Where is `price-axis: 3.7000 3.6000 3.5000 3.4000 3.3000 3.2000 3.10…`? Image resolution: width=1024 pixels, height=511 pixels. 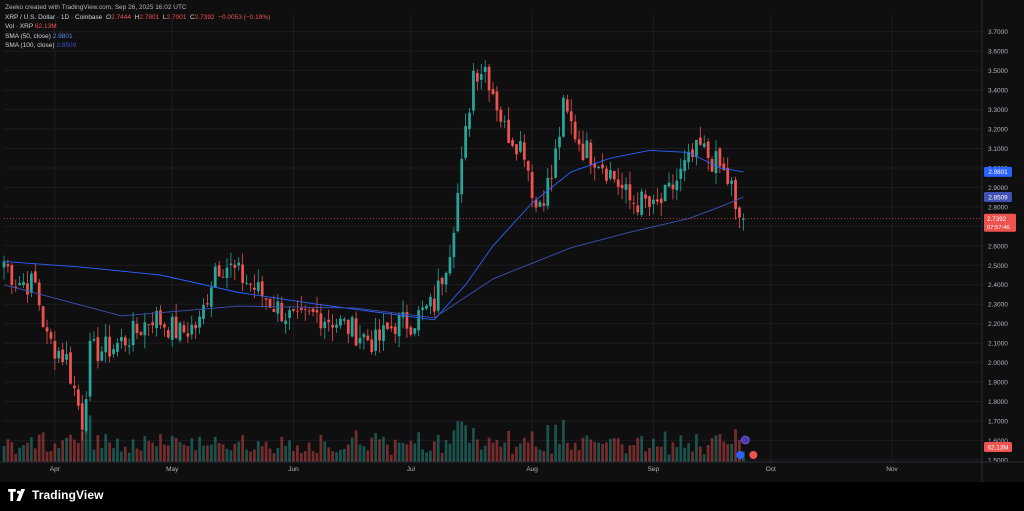
price-axis: 3.7000 3.6000 3.5000 3.4000 3.3000 3.2000 3.10… is located at coordinates (994, 241).